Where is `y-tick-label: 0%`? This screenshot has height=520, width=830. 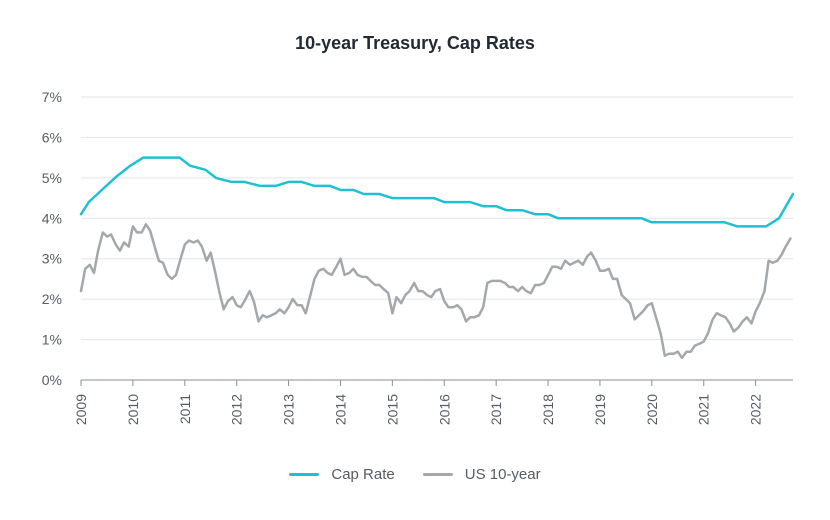 y-tick-label: 0% is located at coordinates (52, 380).